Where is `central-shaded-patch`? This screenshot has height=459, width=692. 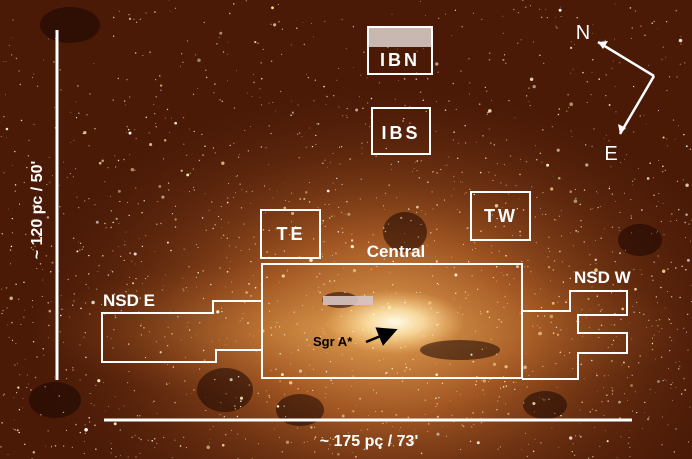
central-shaded-patch is located at coordinates (348, 300).